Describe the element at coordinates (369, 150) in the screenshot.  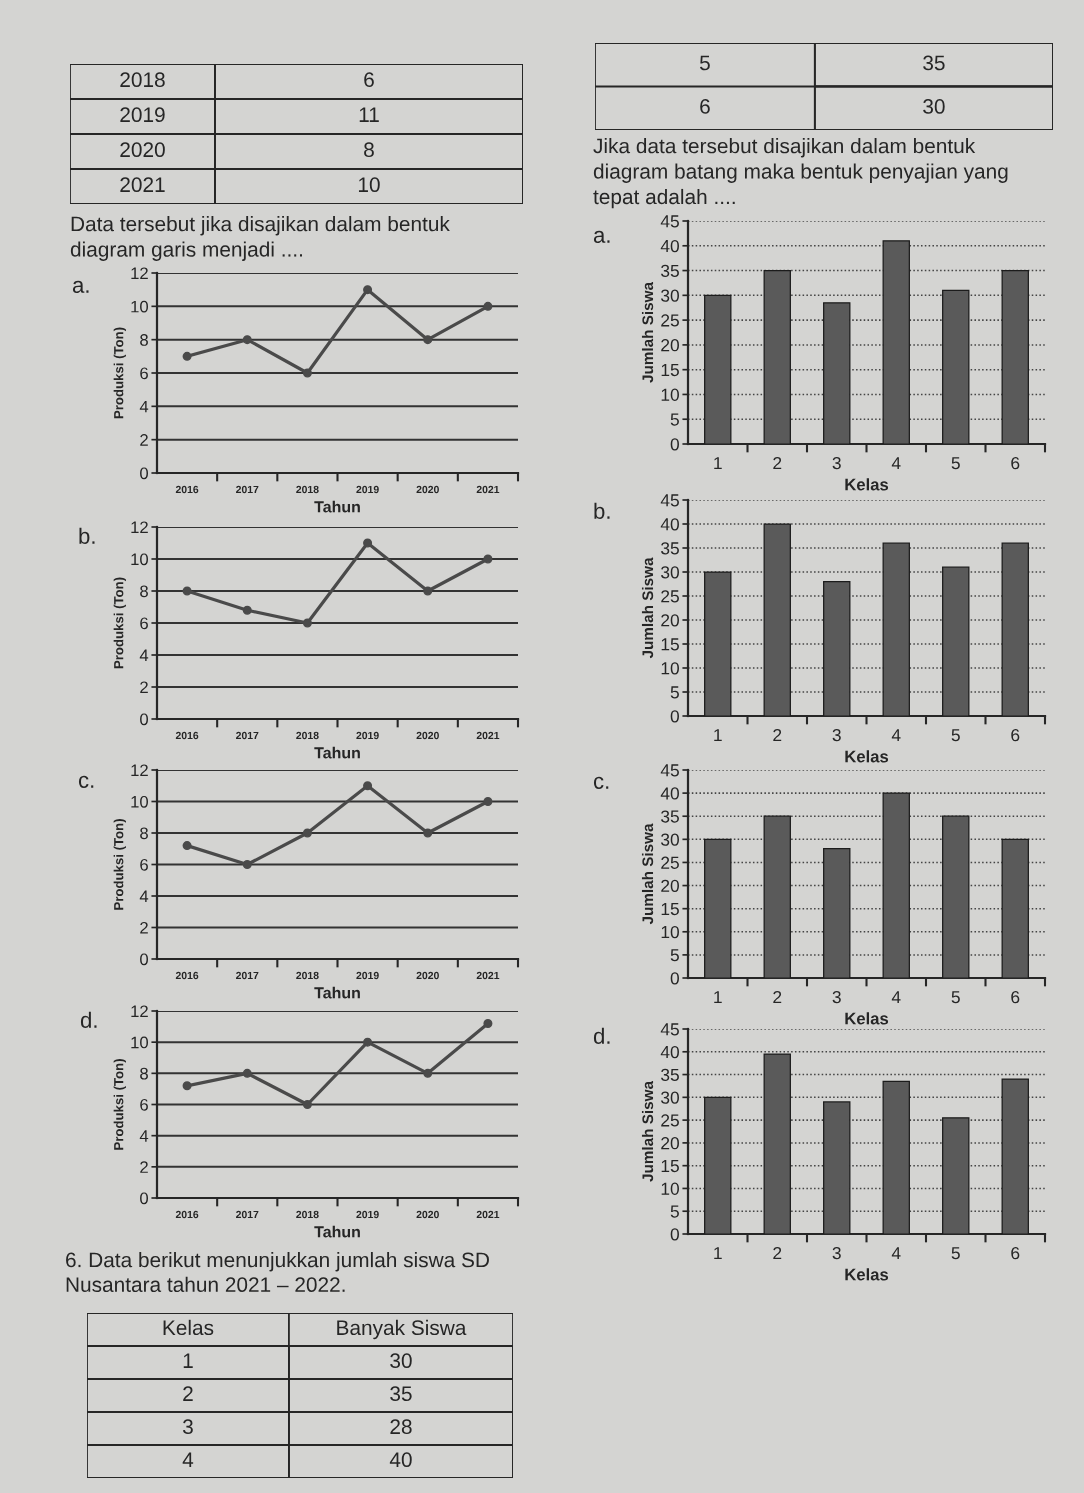
I see `data-label: 8` at that location.